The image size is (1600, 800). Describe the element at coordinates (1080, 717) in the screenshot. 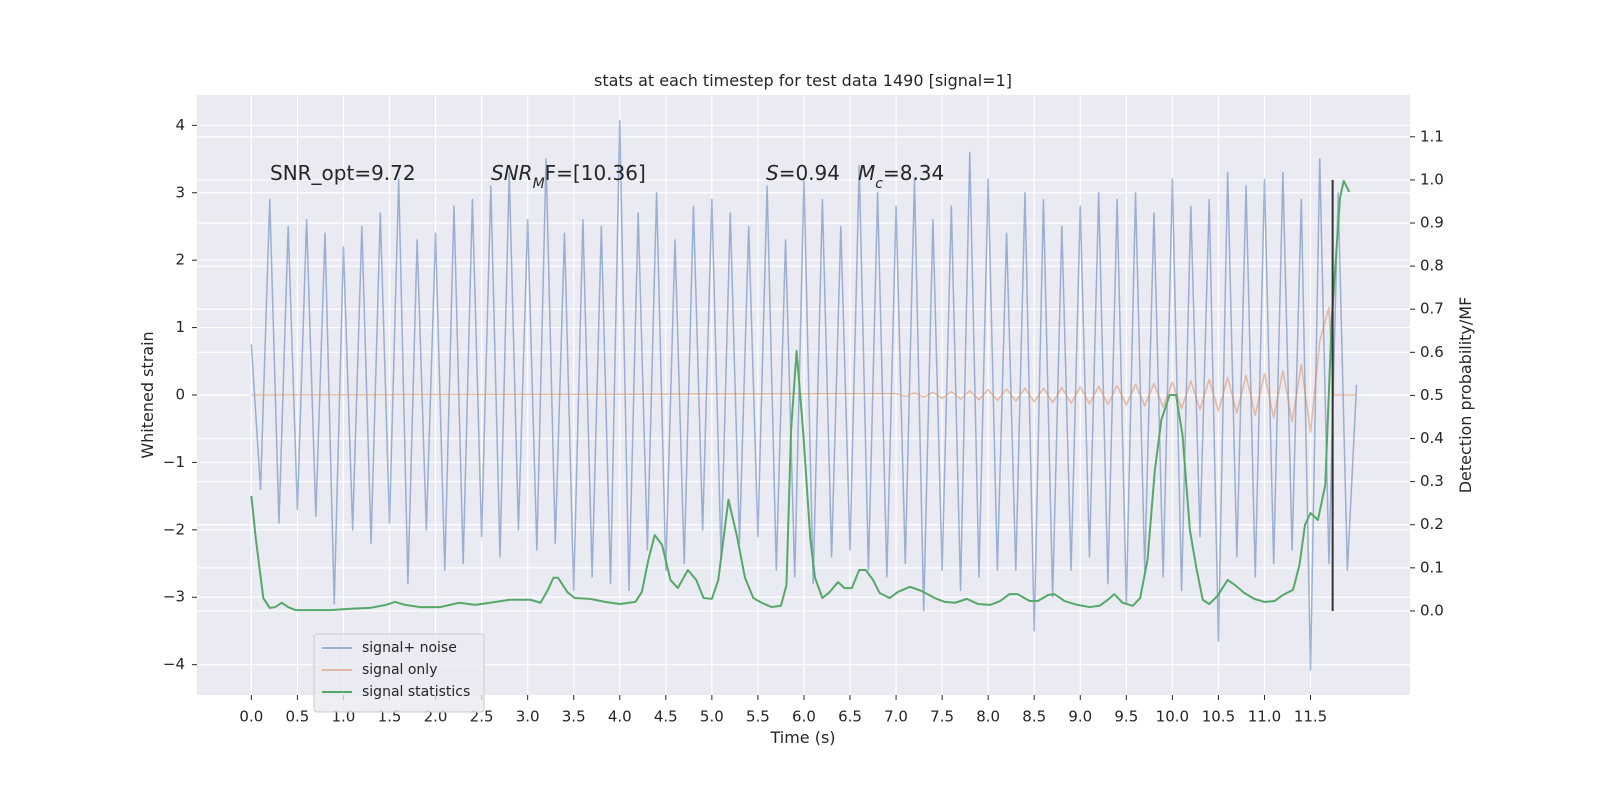

I see `x-tick-label: 9.0` at that location.